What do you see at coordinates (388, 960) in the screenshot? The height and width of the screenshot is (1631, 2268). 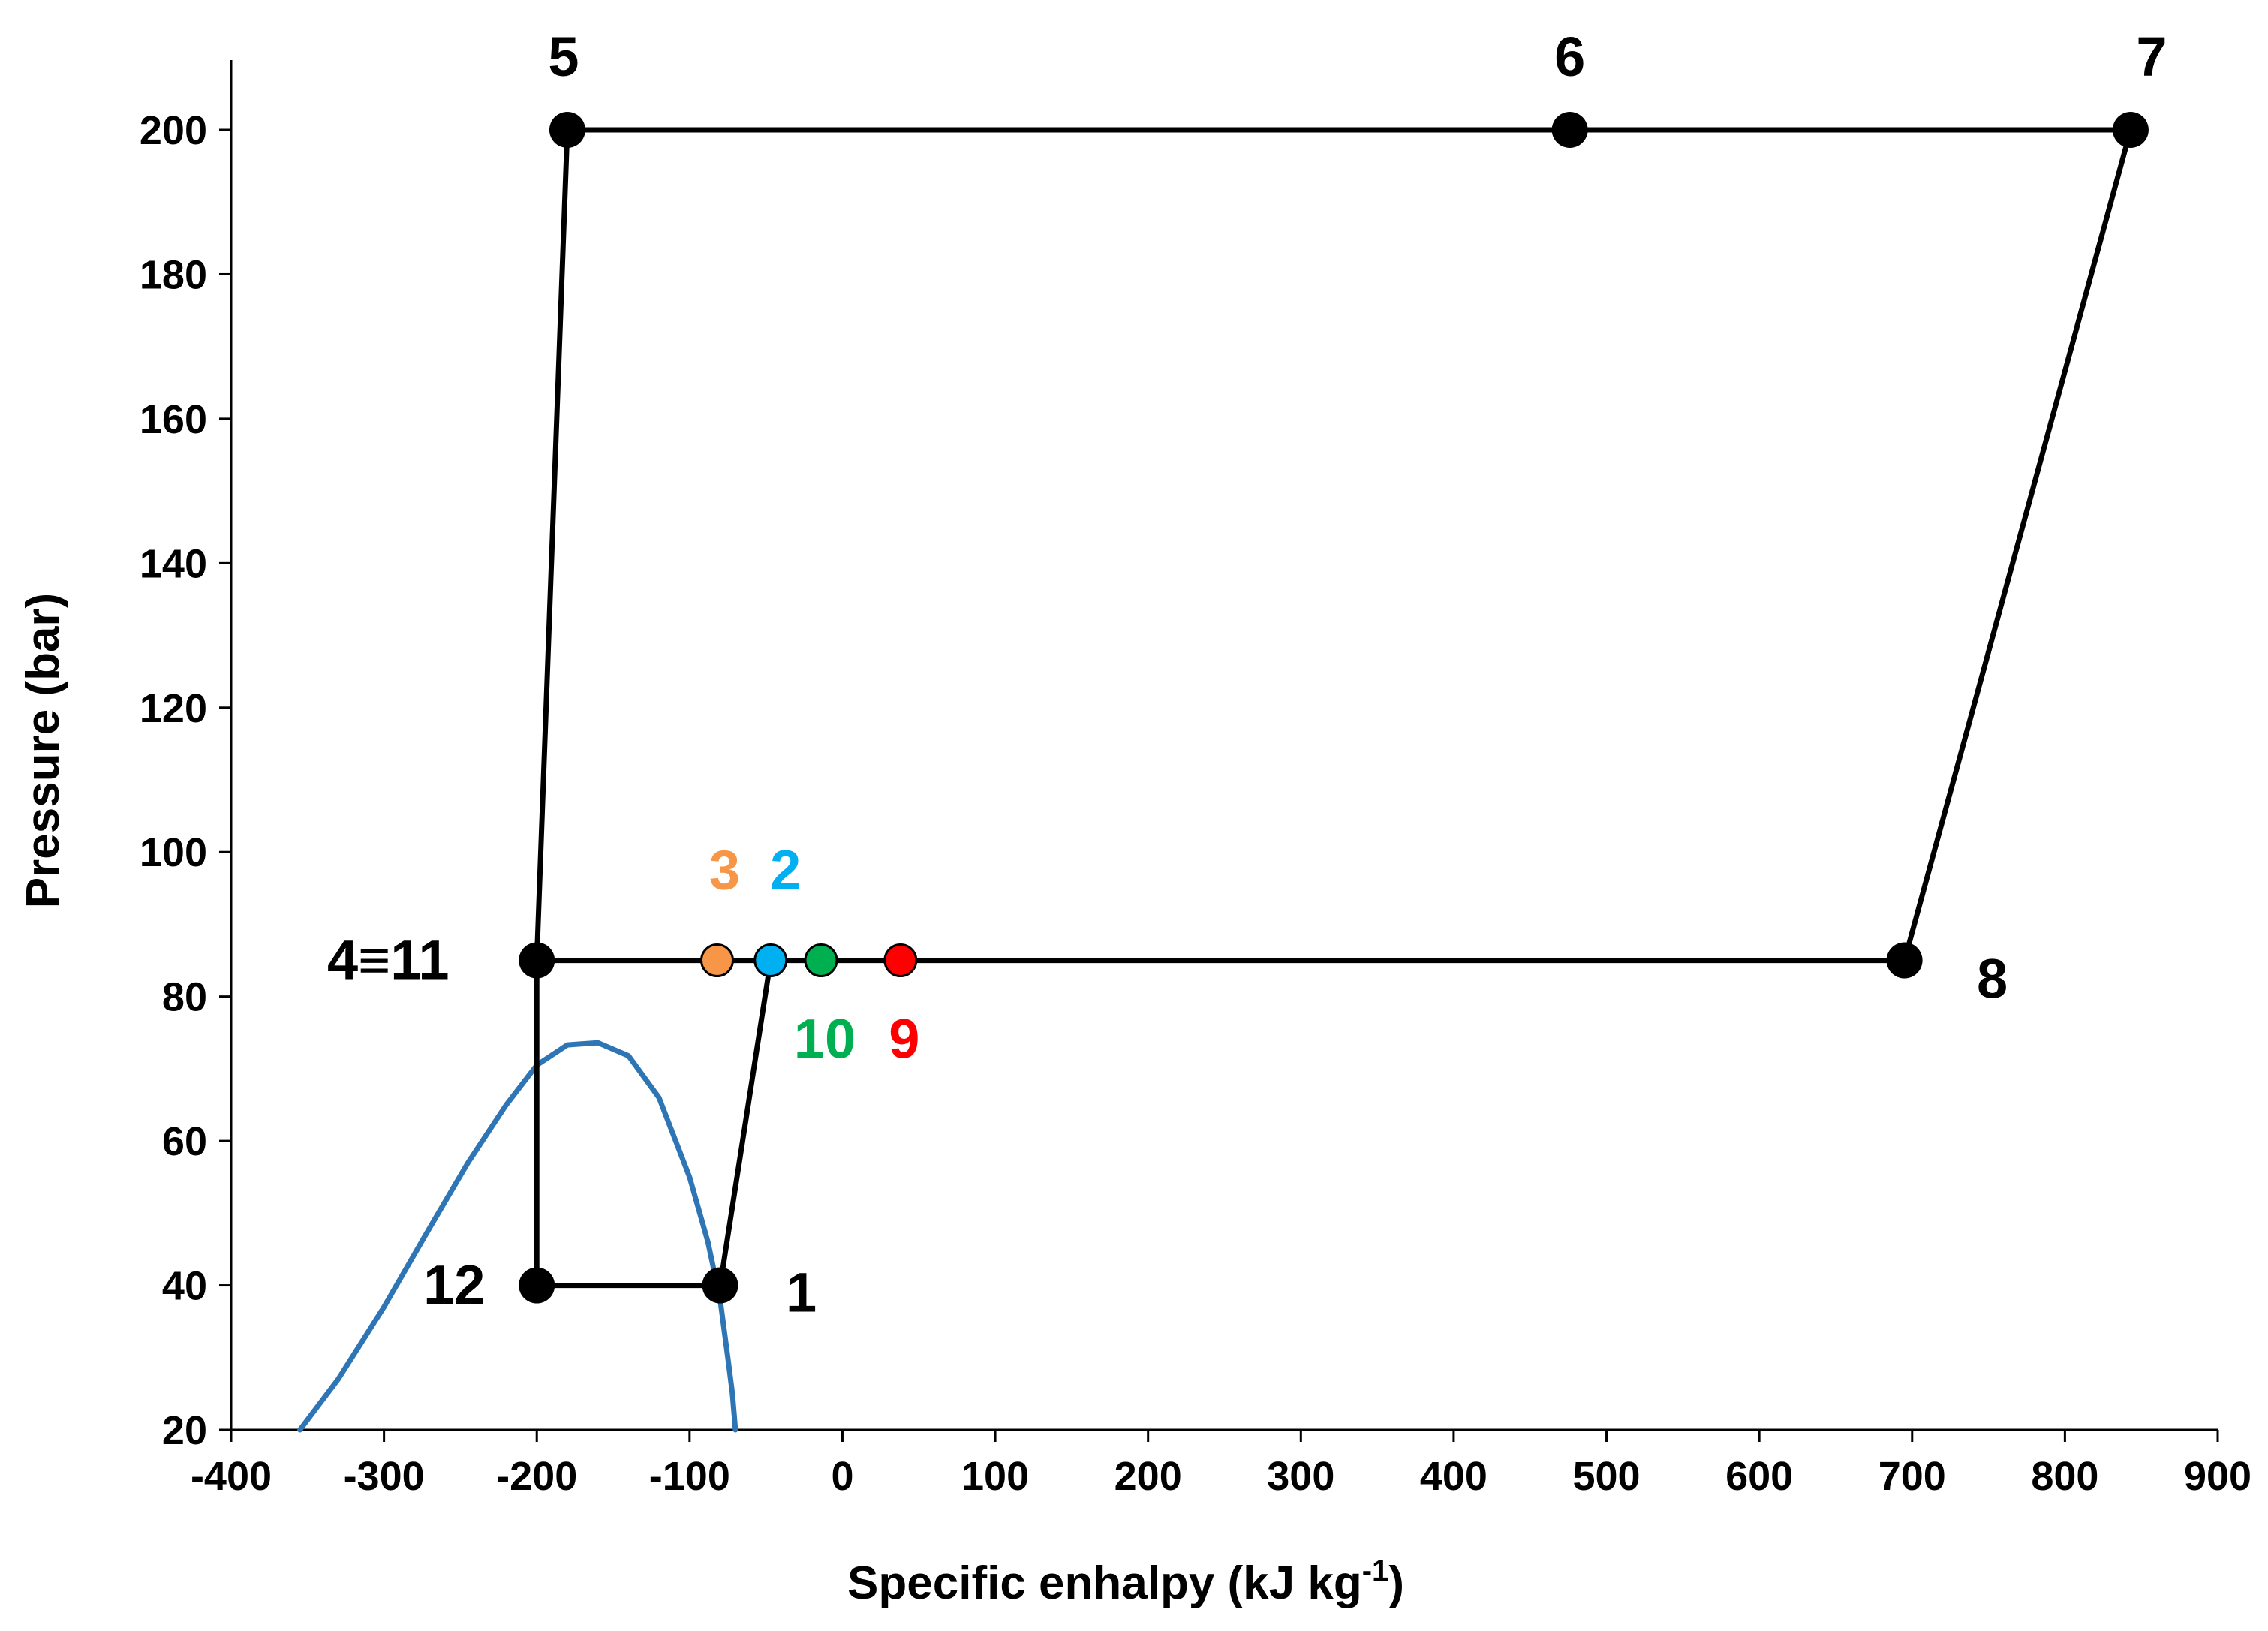 I see `state-label-4-11: 4≡11` at bounding box center [388, 960].